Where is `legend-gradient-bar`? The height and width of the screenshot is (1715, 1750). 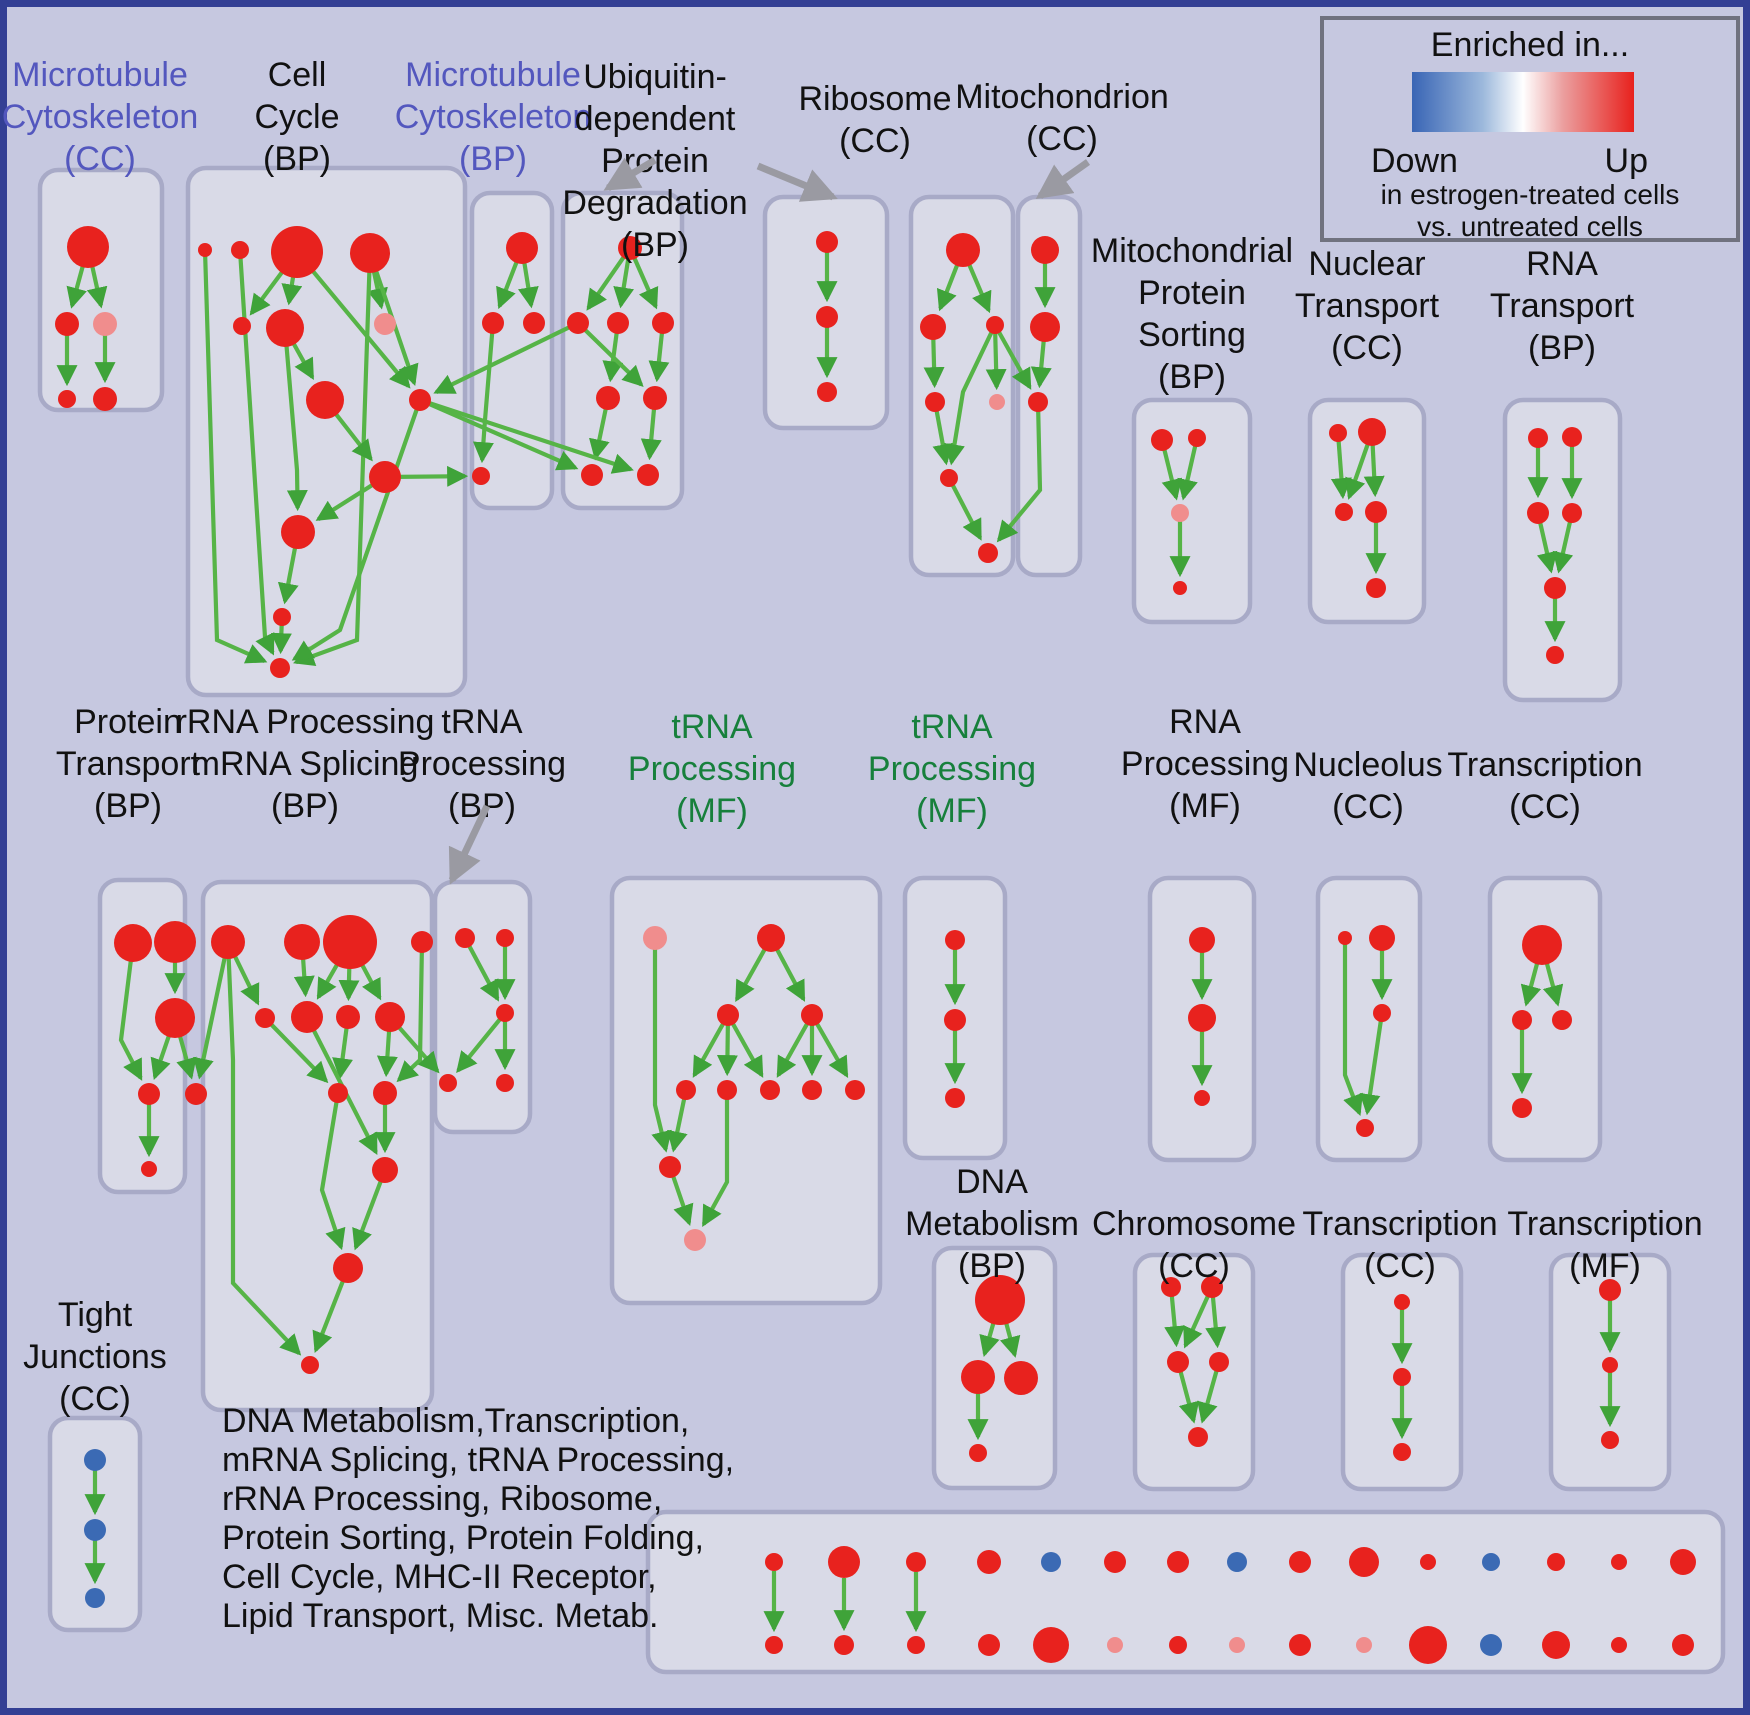
legend-gradient-bar is located at coordinates (1523, 102).